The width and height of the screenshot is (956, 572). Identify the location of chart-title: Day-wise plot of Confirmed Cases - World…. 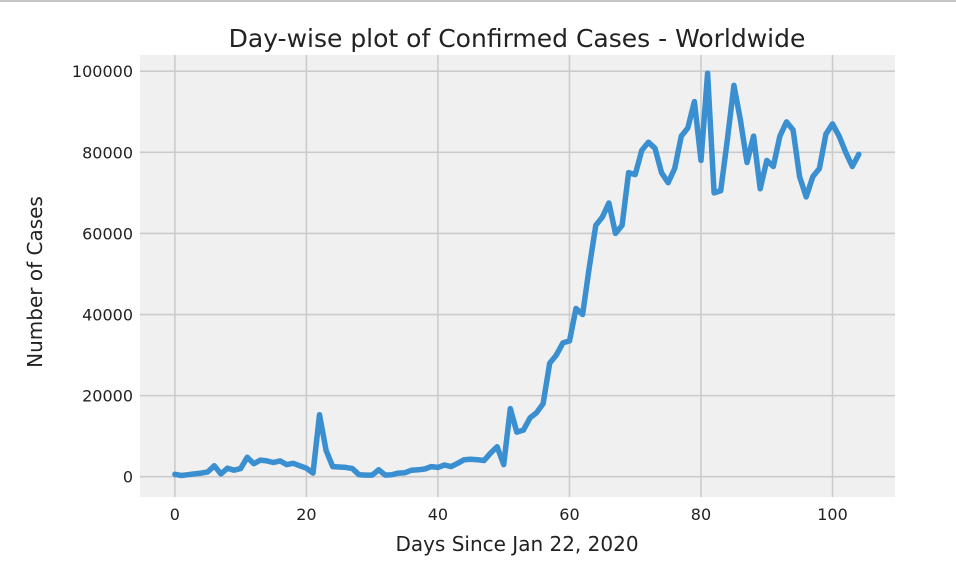
(517, 38).